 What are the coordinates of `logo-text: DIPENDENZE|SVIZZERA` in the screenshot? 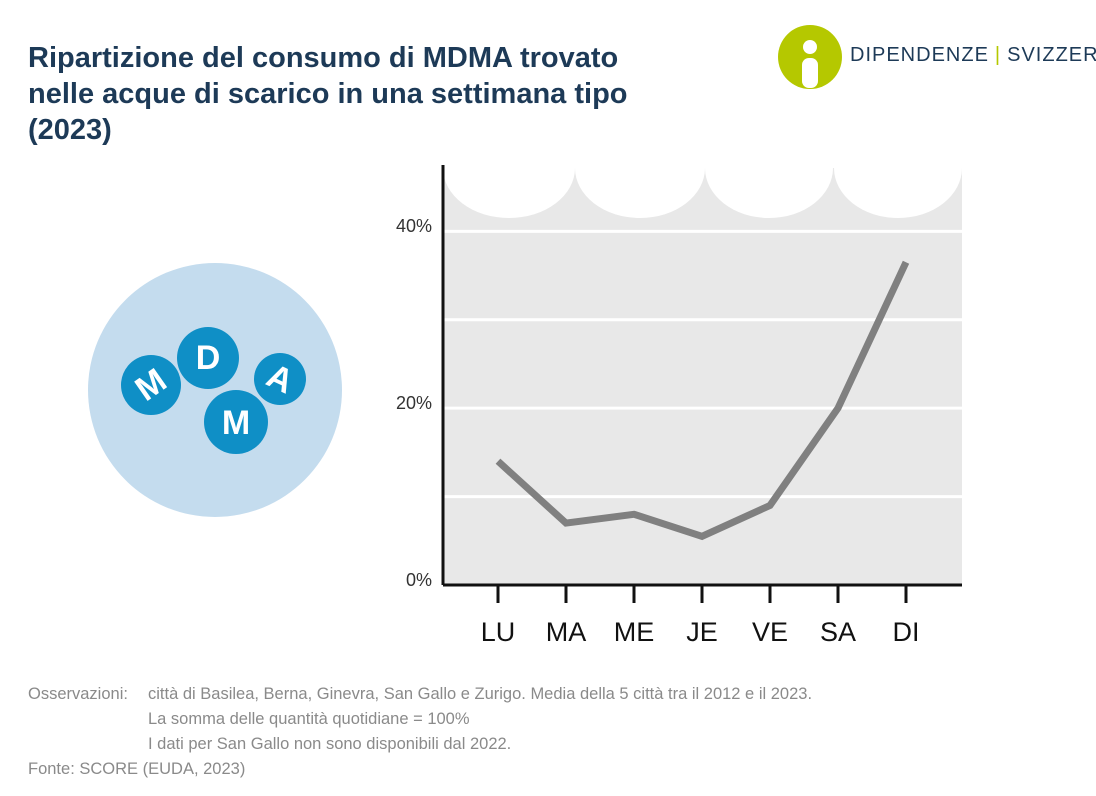 It's located at (973, 55).